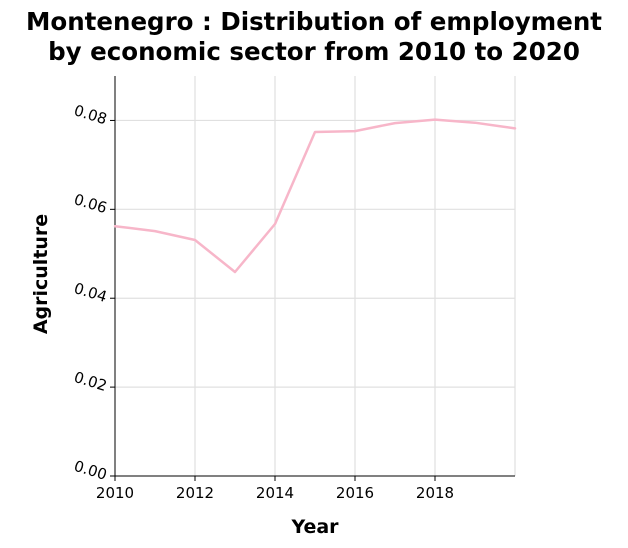 This screenshot has width=628, height=548. I want to click on x-tick-label: 2016, so click(355, 493).